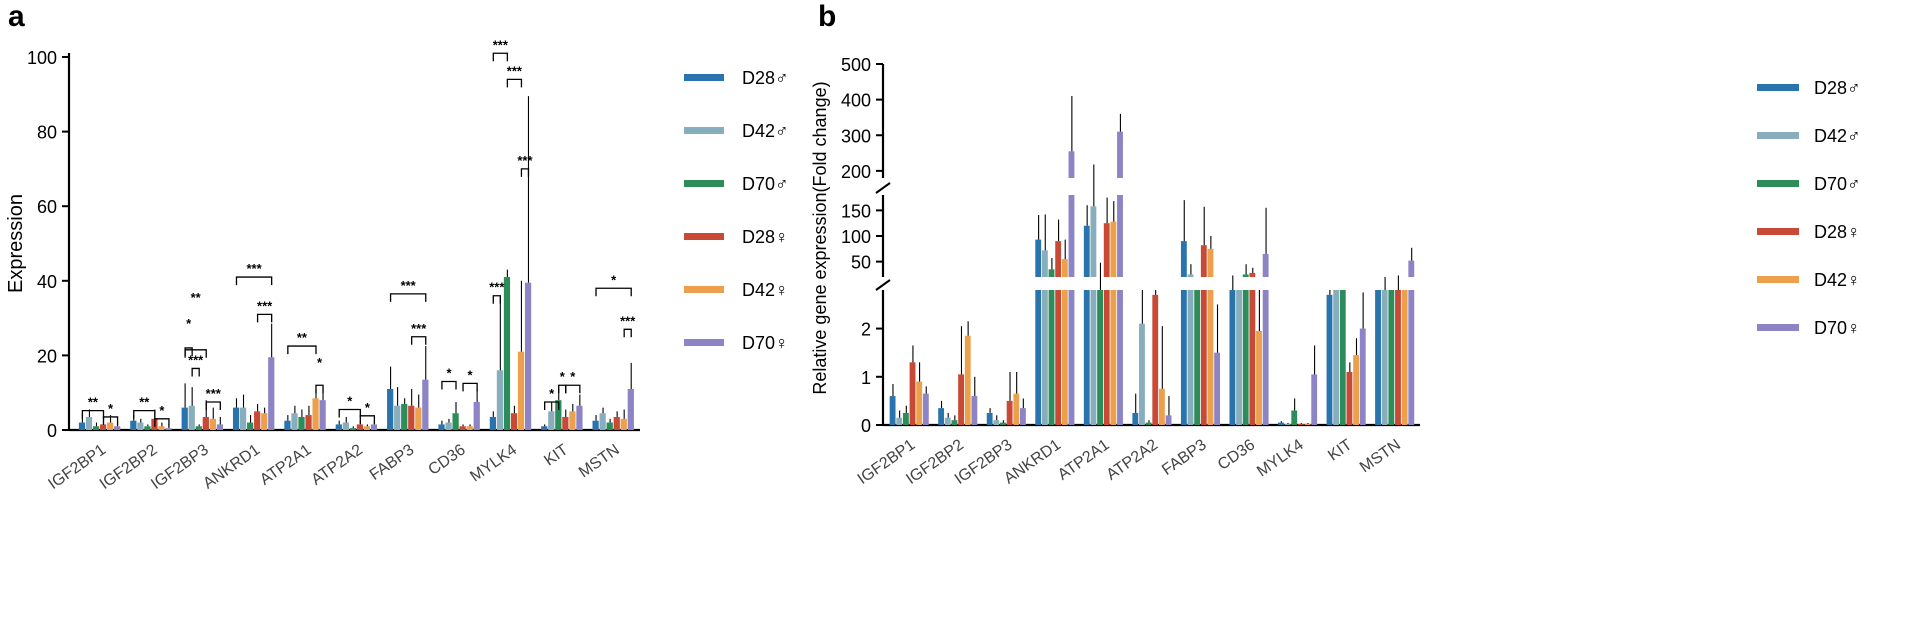  I want to click on bar-a-mylk4-d70-f, so click(528, 356).